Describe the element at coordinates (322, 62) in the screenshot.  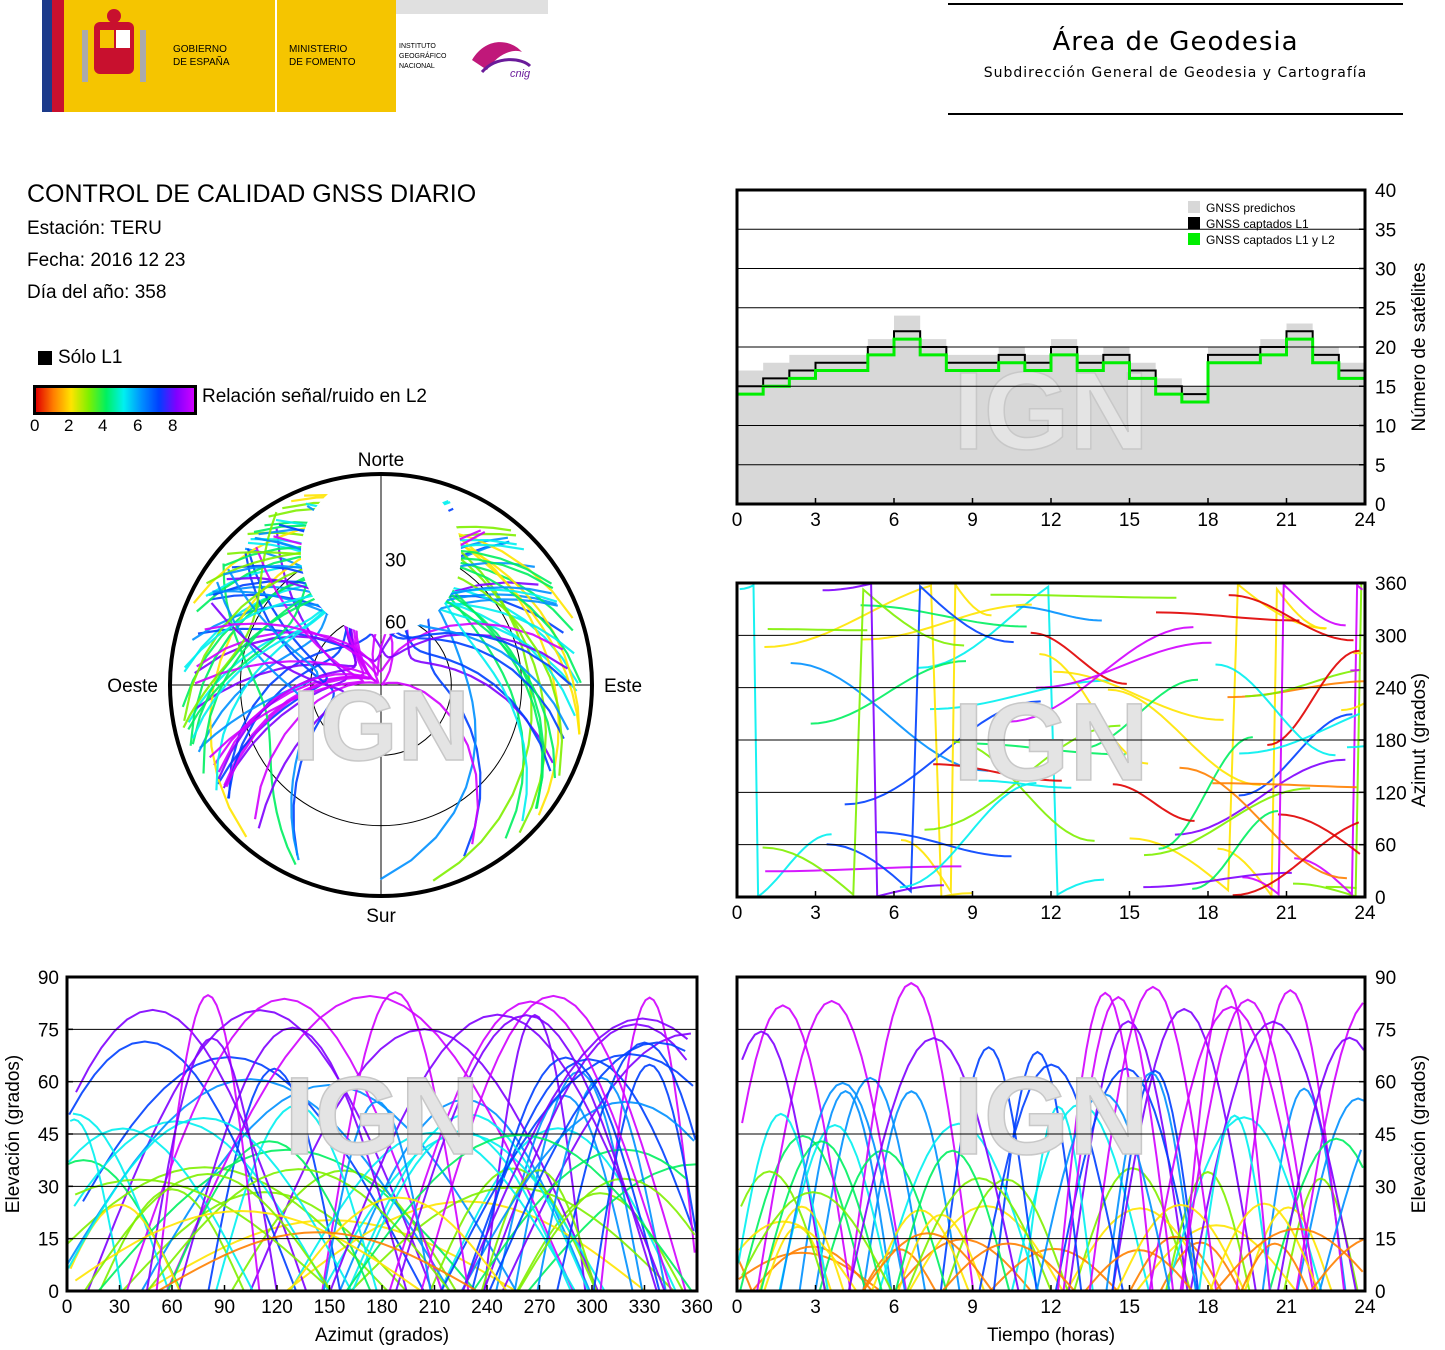
I see `min-text-2: DE FOMENTO` at that location.